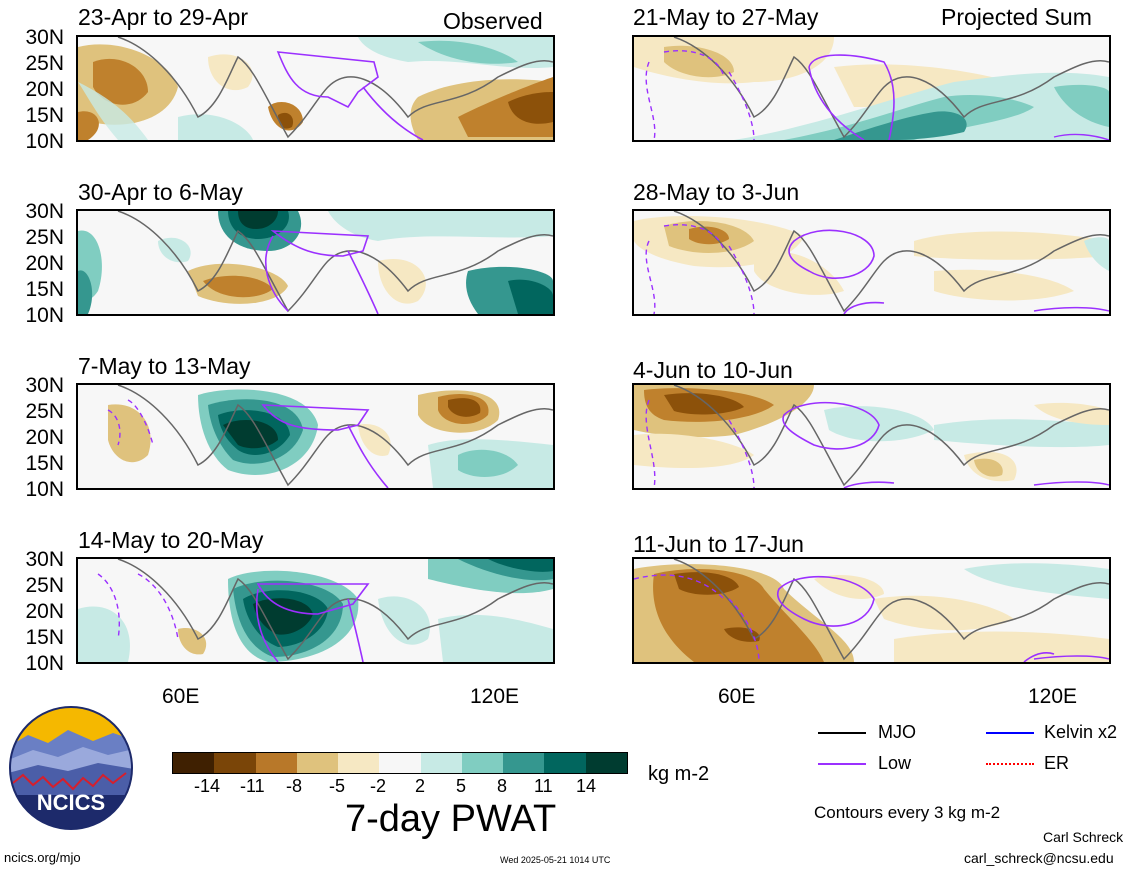 The width and height of the screenshot is (1135, 872). What do you see at coordinates (713, 370) in the screenshot?
I see `panel-title-right-3: 4-Jun to 10-Jun` at bounding box center [713, 370].